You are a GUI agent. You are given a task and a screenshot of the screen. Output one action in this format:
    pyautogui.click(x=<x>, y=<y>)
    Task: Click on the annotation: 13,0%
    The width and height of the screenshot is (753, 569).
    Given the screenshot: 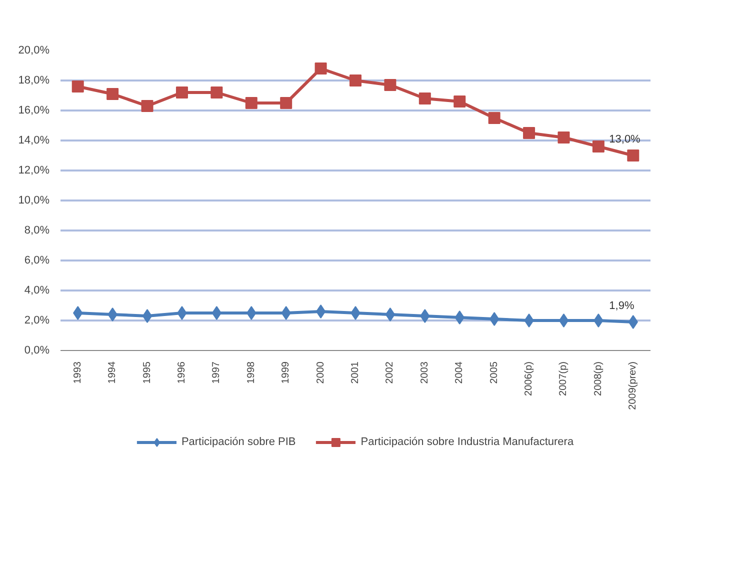 What is the action you would take?
    pyautogui.click(x=625, y=140)
    